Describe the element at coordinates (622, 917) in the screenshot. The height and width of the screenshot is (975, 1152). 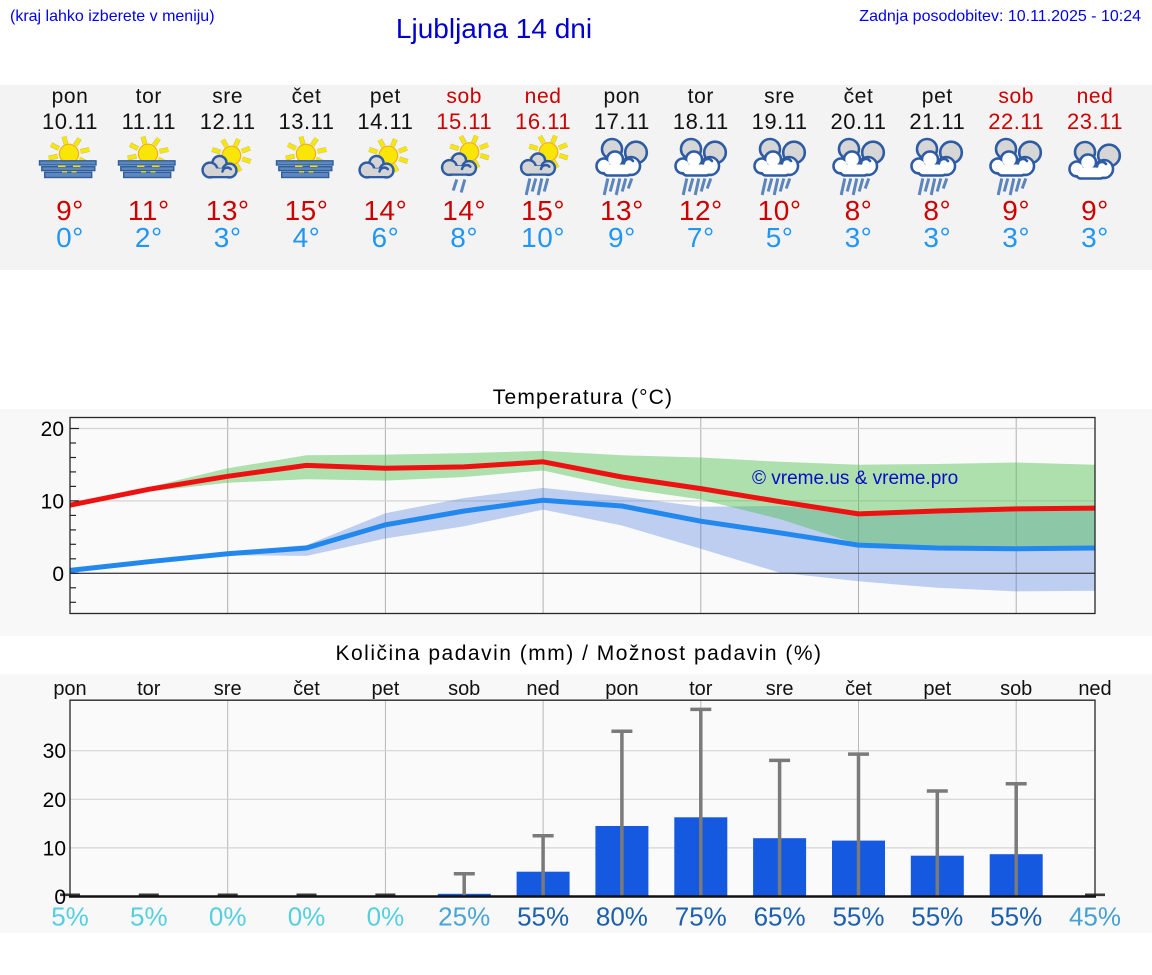
I see `svg-text: 80%` at that location.